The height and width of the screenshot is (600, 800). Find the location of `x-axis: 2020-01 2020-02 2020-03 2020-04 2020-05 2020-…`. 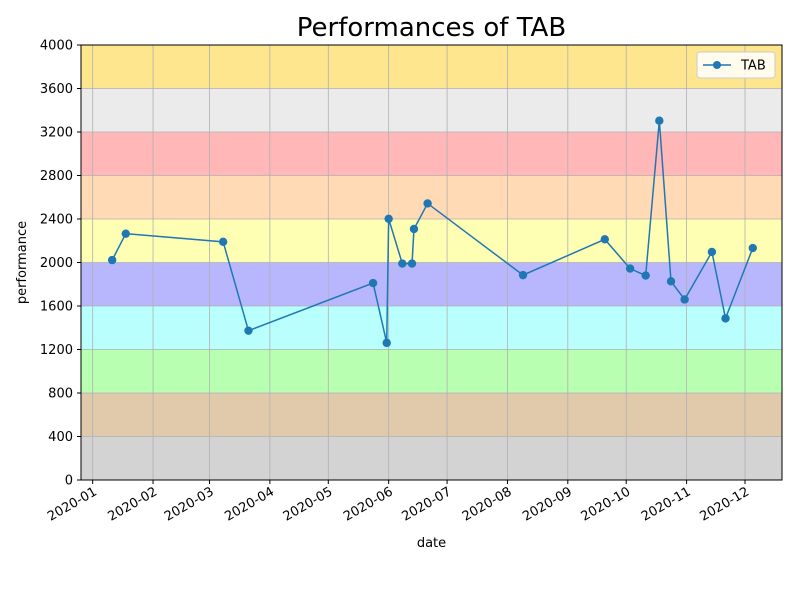

x-axis: 2020-01 2020-02 2020-03 2020-04 2020-05 2020-… is located at coordinates (398, 502).